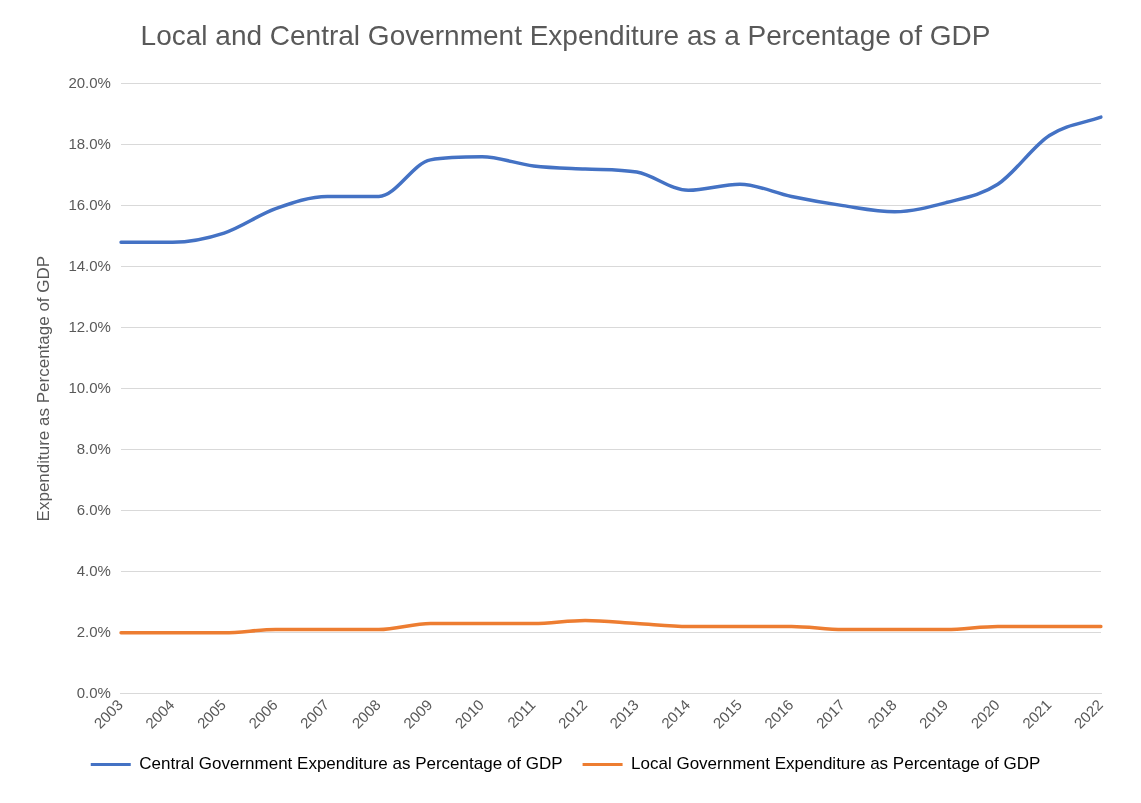 This screenshot has height=803, width=1141. Describe the element at coordinates (93, 570) in the screenshot. I see `y-tick-label: 4.0%` at that location.